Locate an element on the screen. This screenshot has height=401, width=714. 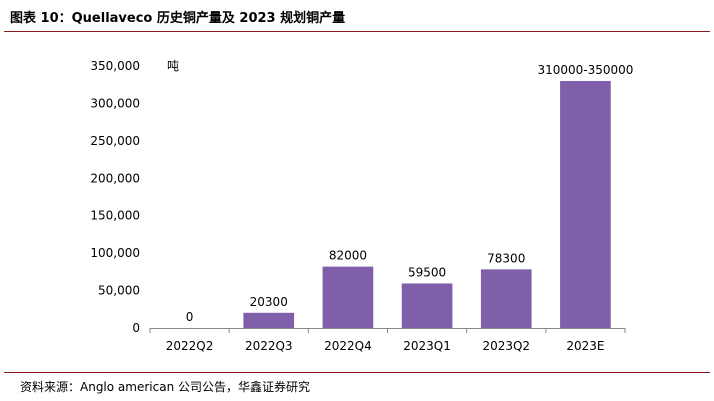
data-label-2023Q2: 78300 is located at coordinates (506, 258).